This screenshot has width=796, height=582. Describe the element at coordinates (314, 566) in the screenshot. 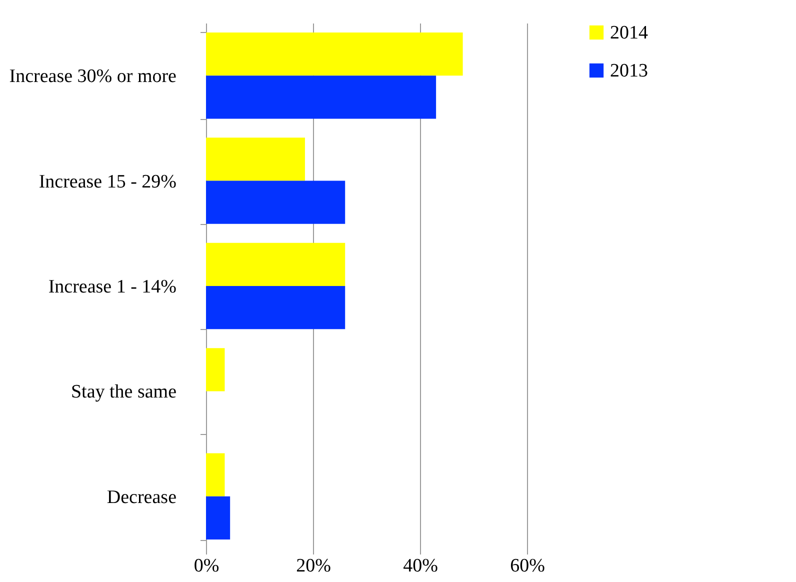

I see `x-tick-label: 20%` at that location.